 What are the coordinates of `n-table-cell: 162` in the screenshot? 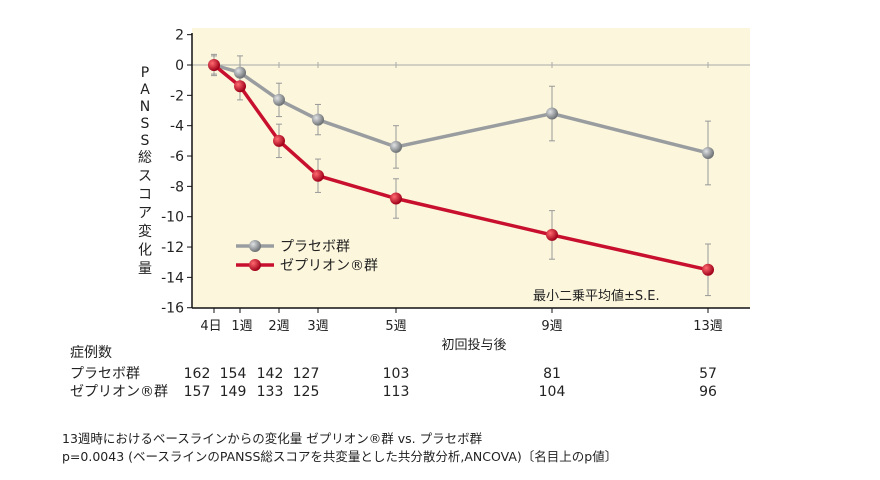 It's located at (197, 374).